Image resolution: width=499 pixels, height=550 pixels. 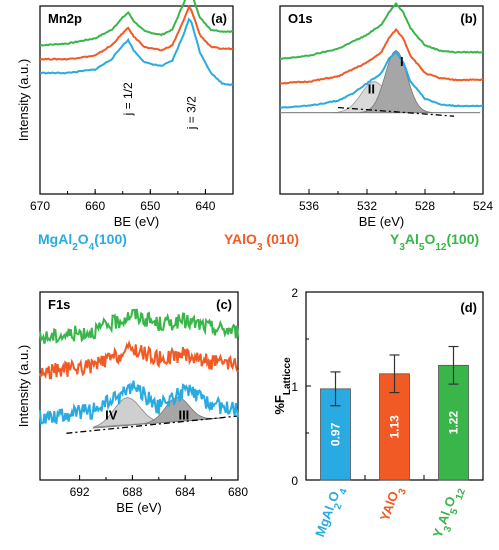 What do you see at coordinates (425, 206) in the screenshot?
I see `panel-b-xtick-label: 528` at bounding box center [425, 206].